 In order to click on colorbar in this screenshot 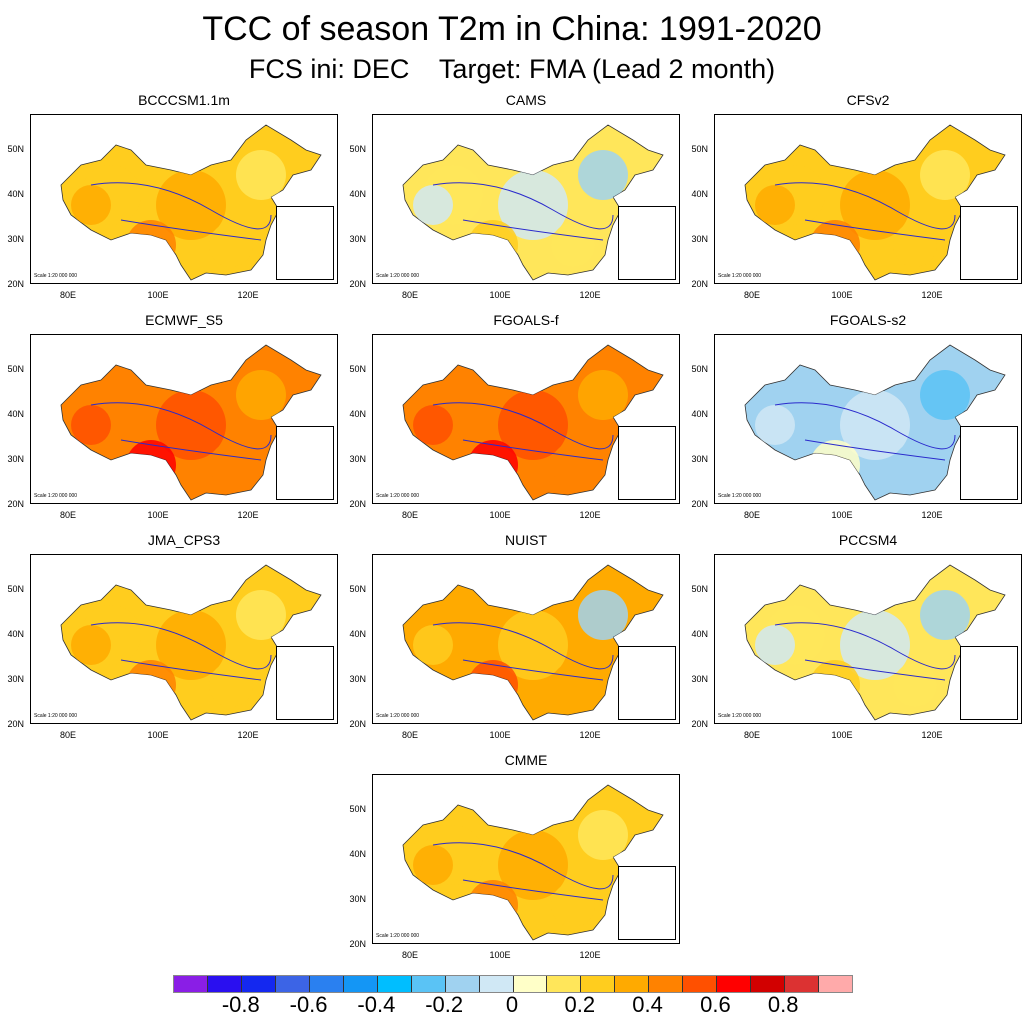, I will do `click(513, 984)`.